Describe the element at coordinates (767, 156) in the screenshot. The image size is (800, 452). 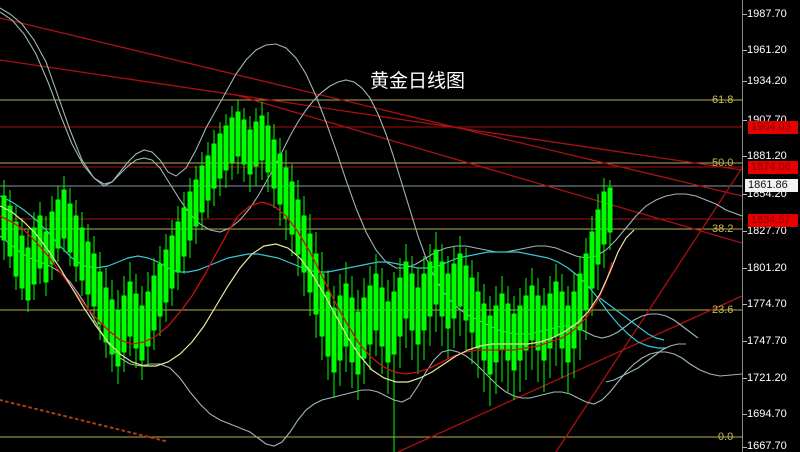
I see `axis-tick-label: 1881.20` at that location.